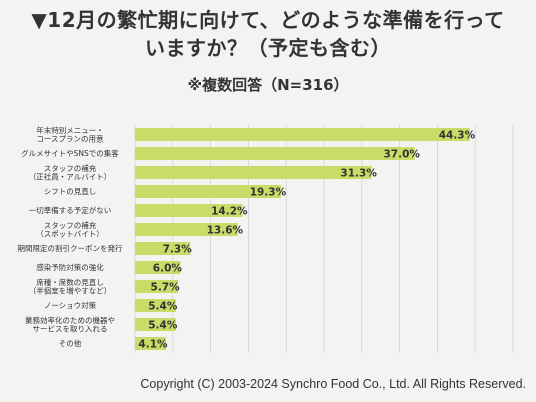 Image resolution: width=536 pixels, height=402 pixels. What do you see at coordinates (268, 193) in the screenshot?
I see `bar-value-label: 19.3%` at bounding box center [268, 193].